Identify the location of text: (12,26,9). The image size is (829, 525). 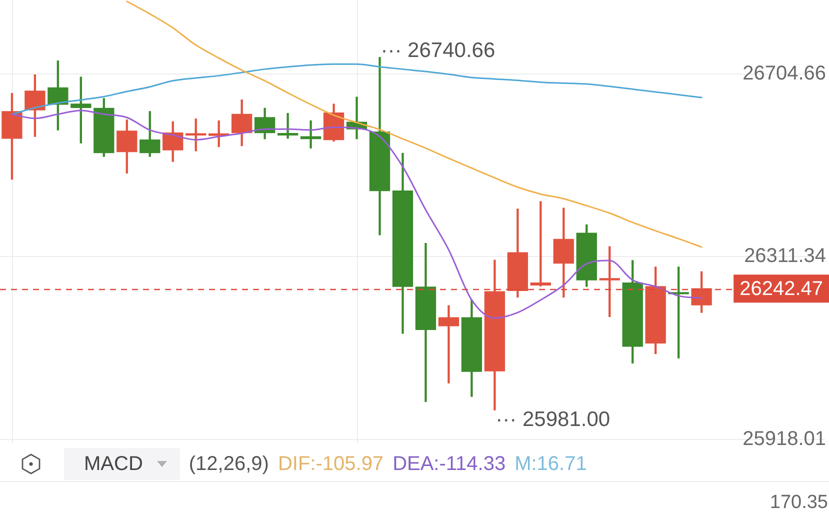
(228, 463).